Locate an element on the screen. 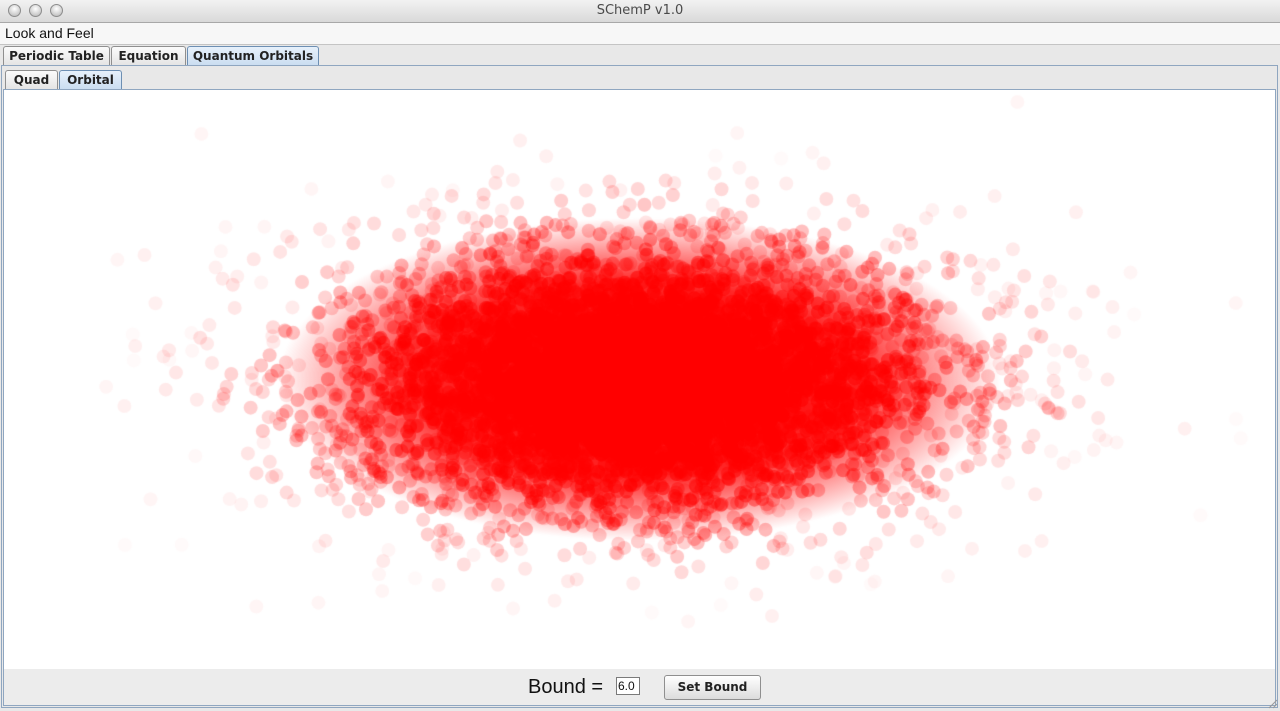  zoom-icon is located at coordinates (56, 10).